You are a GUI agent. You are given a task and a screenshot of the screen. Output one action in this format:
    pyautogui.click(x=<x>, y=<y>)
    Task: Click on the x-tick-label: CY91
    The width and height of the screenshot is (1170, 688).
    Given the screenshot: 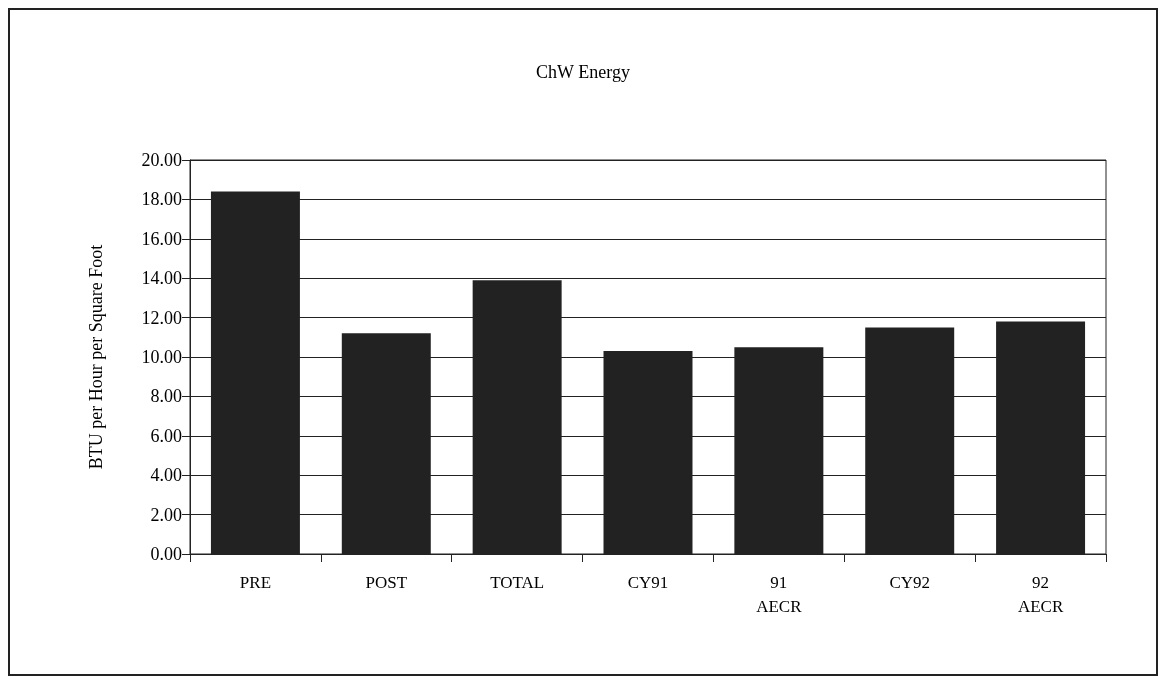 What is the action you would take?
    pyautogui.click(x=648, y=582)
    